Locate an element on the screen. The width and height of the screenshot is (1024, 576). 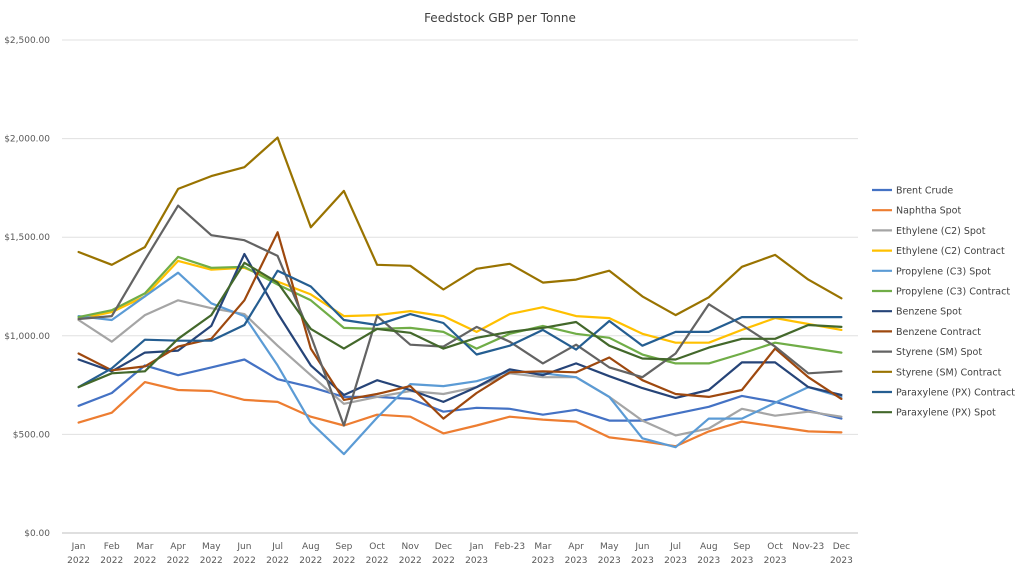
series-line-brent-crude is located at coordinates (460, 390).